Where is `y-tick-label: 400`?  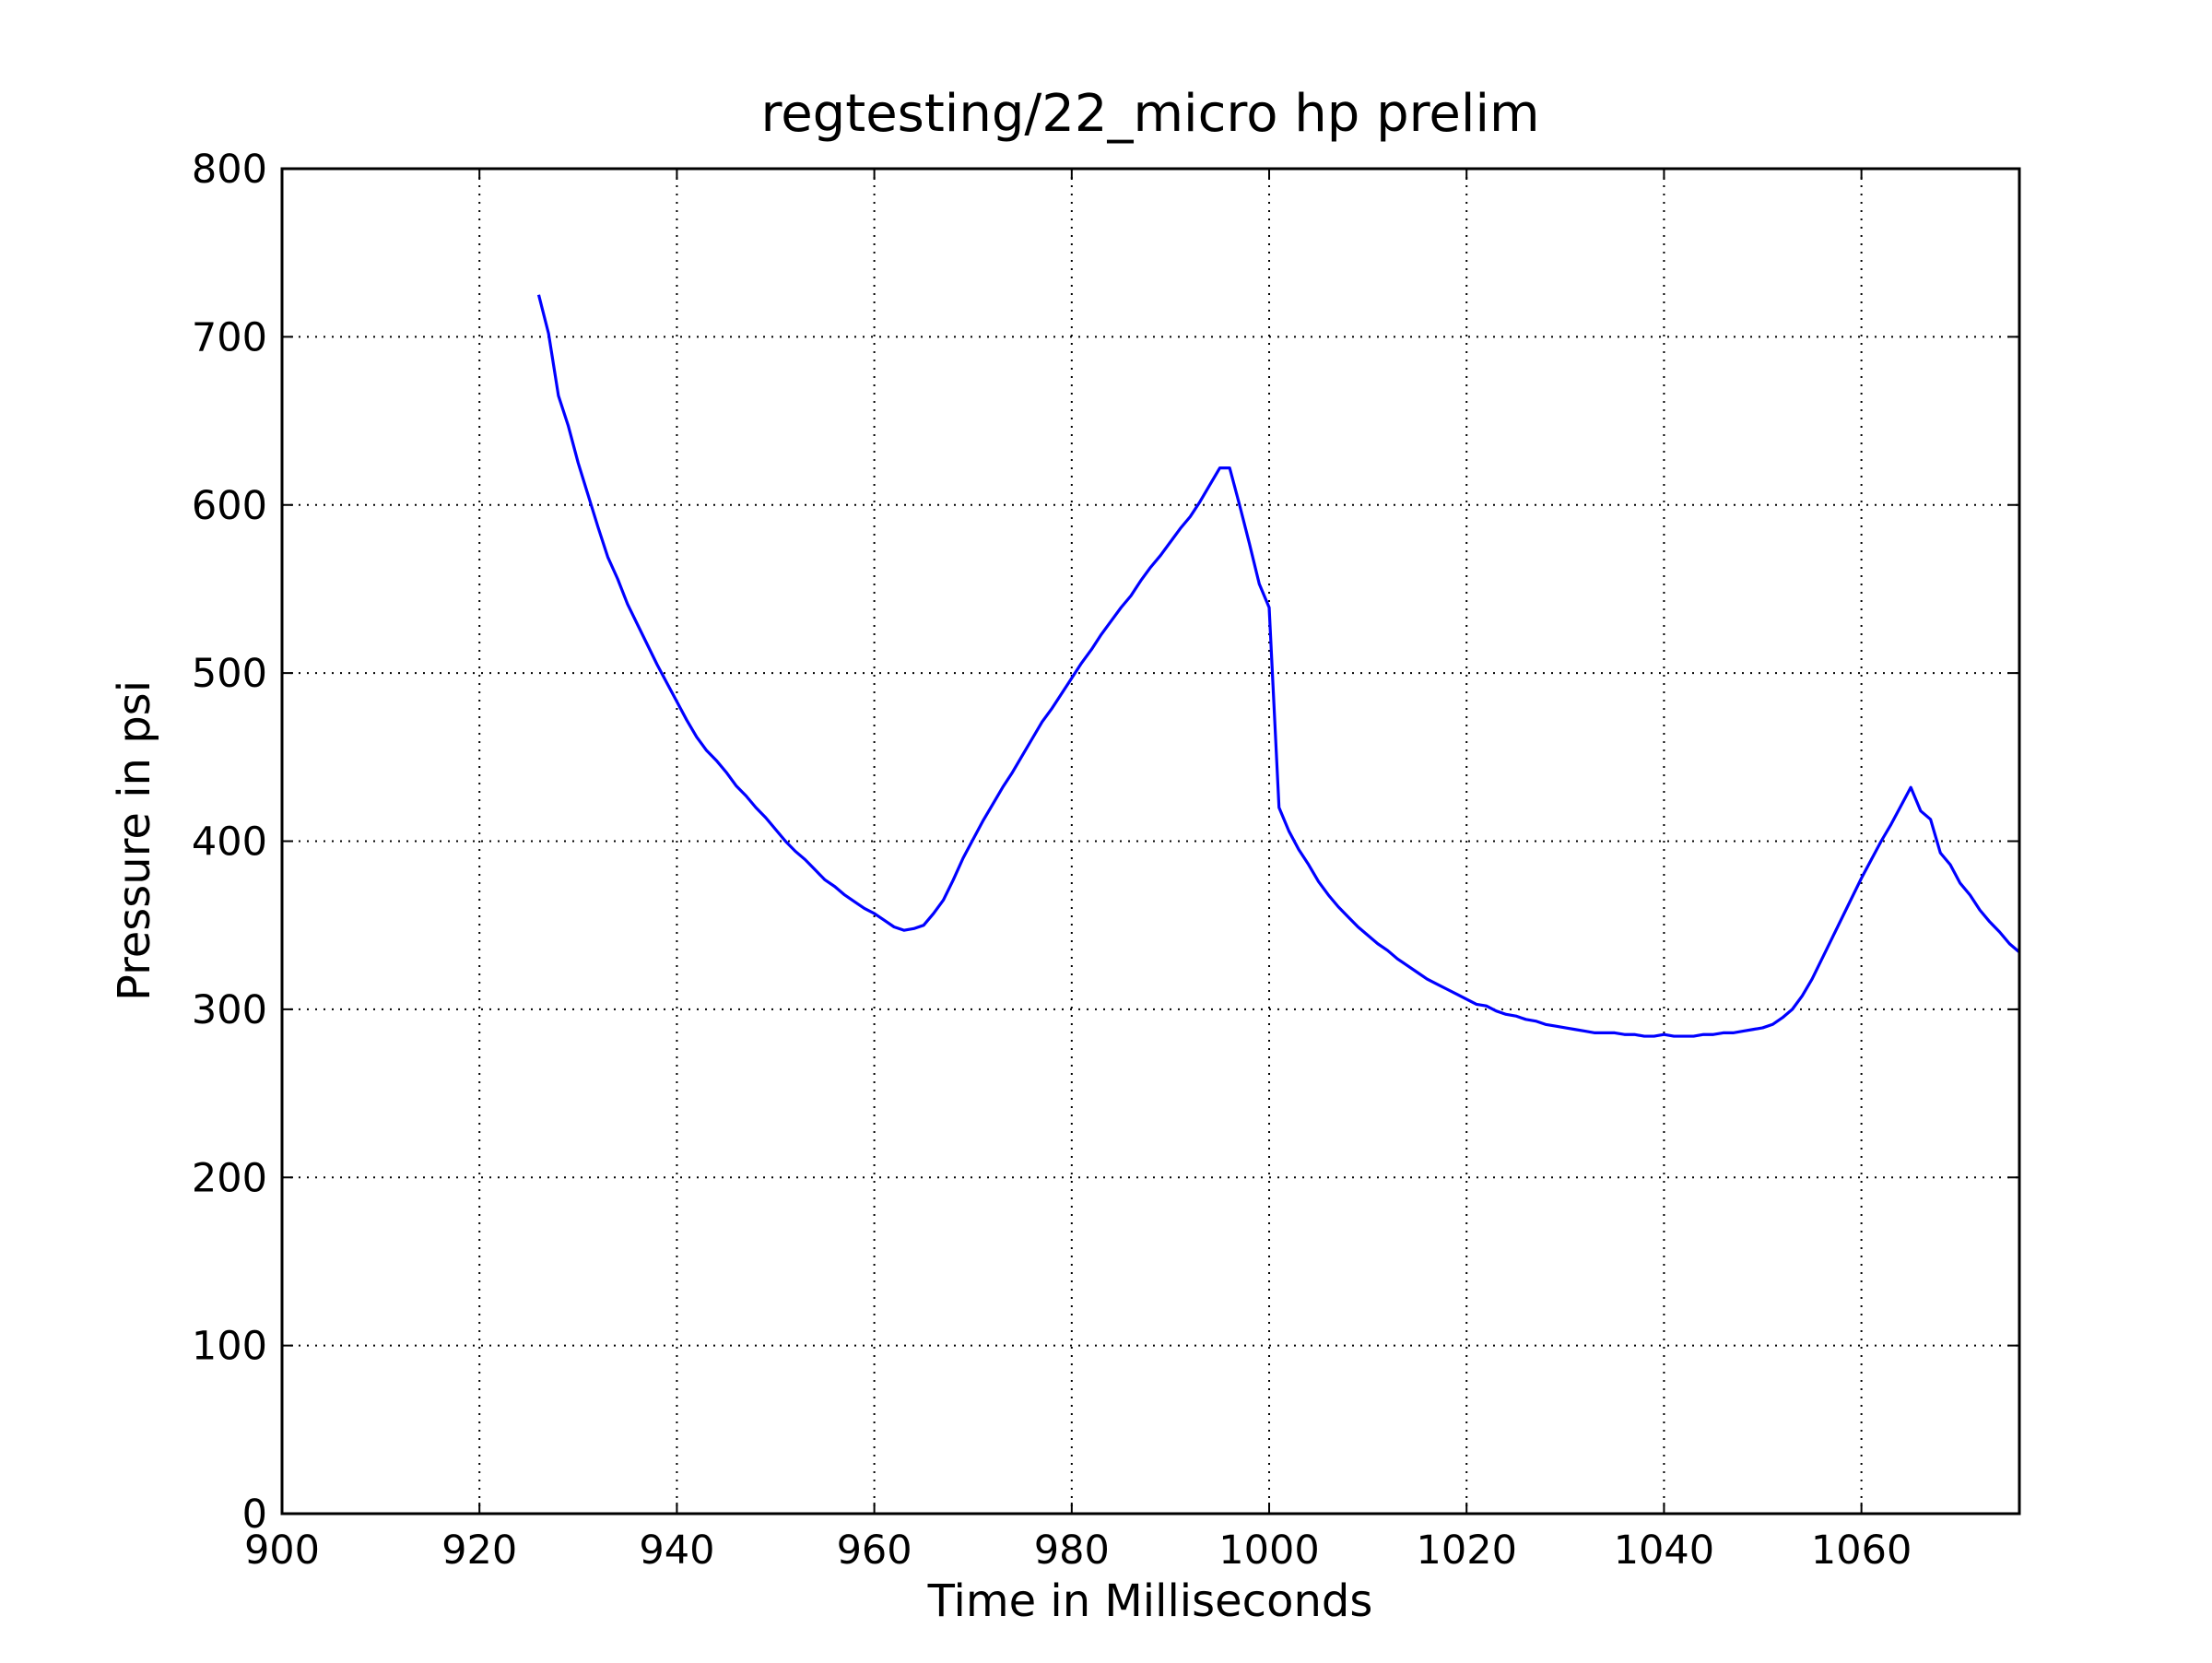 y-tick-label: 400 is located at coordinates (229, 843).